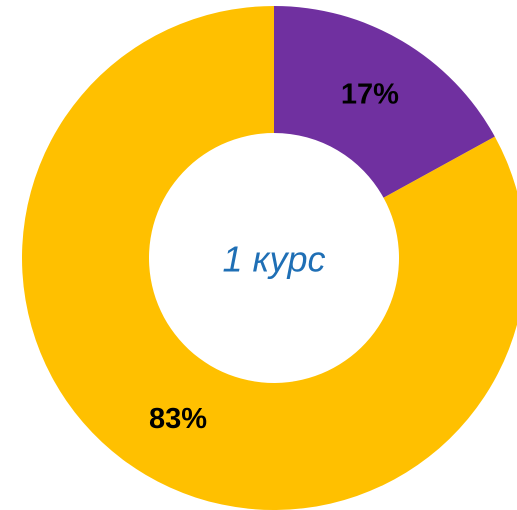 The height and width of the screenshot is (510, 517). Describe the element at coordinates (370, 94) in the screenshot. I see `value-label: 17%` at that location.